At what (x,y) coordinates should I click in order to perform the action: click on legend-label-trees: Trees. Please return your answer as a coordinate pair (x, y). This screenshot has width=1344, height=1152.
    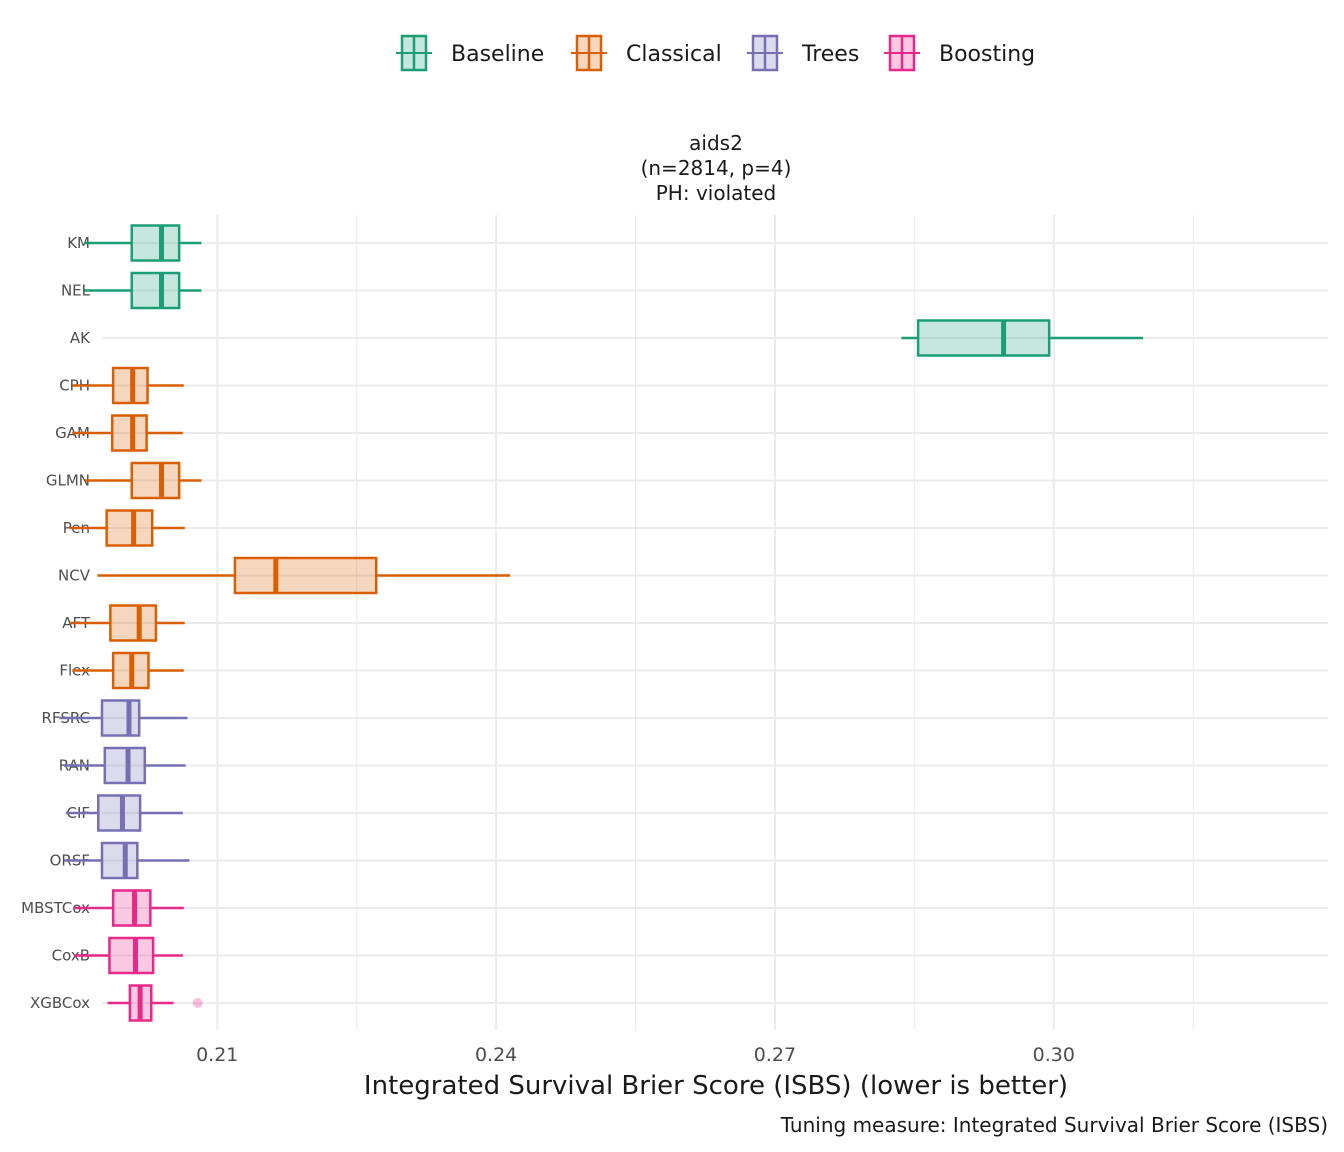
    Looking at the image, I should click on (830, 54).